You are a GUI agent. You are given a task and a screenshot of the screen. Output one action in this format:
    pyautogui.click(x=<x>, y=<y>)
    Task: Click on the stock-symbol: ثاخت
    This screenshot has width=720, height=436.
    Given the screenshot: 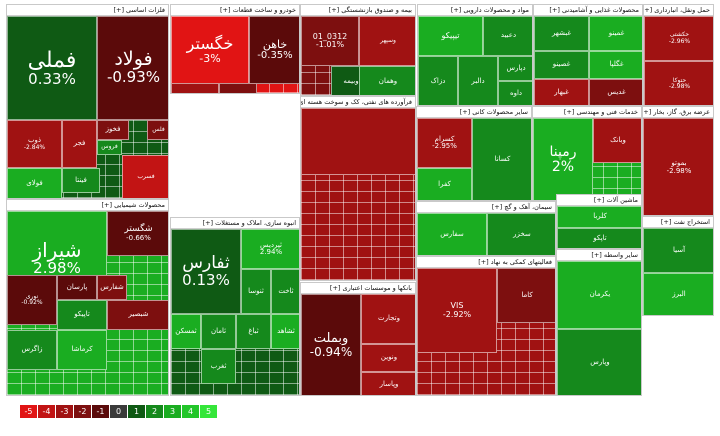 What is the action you would take?
    pyautogui.click(x=286, y=290)
    